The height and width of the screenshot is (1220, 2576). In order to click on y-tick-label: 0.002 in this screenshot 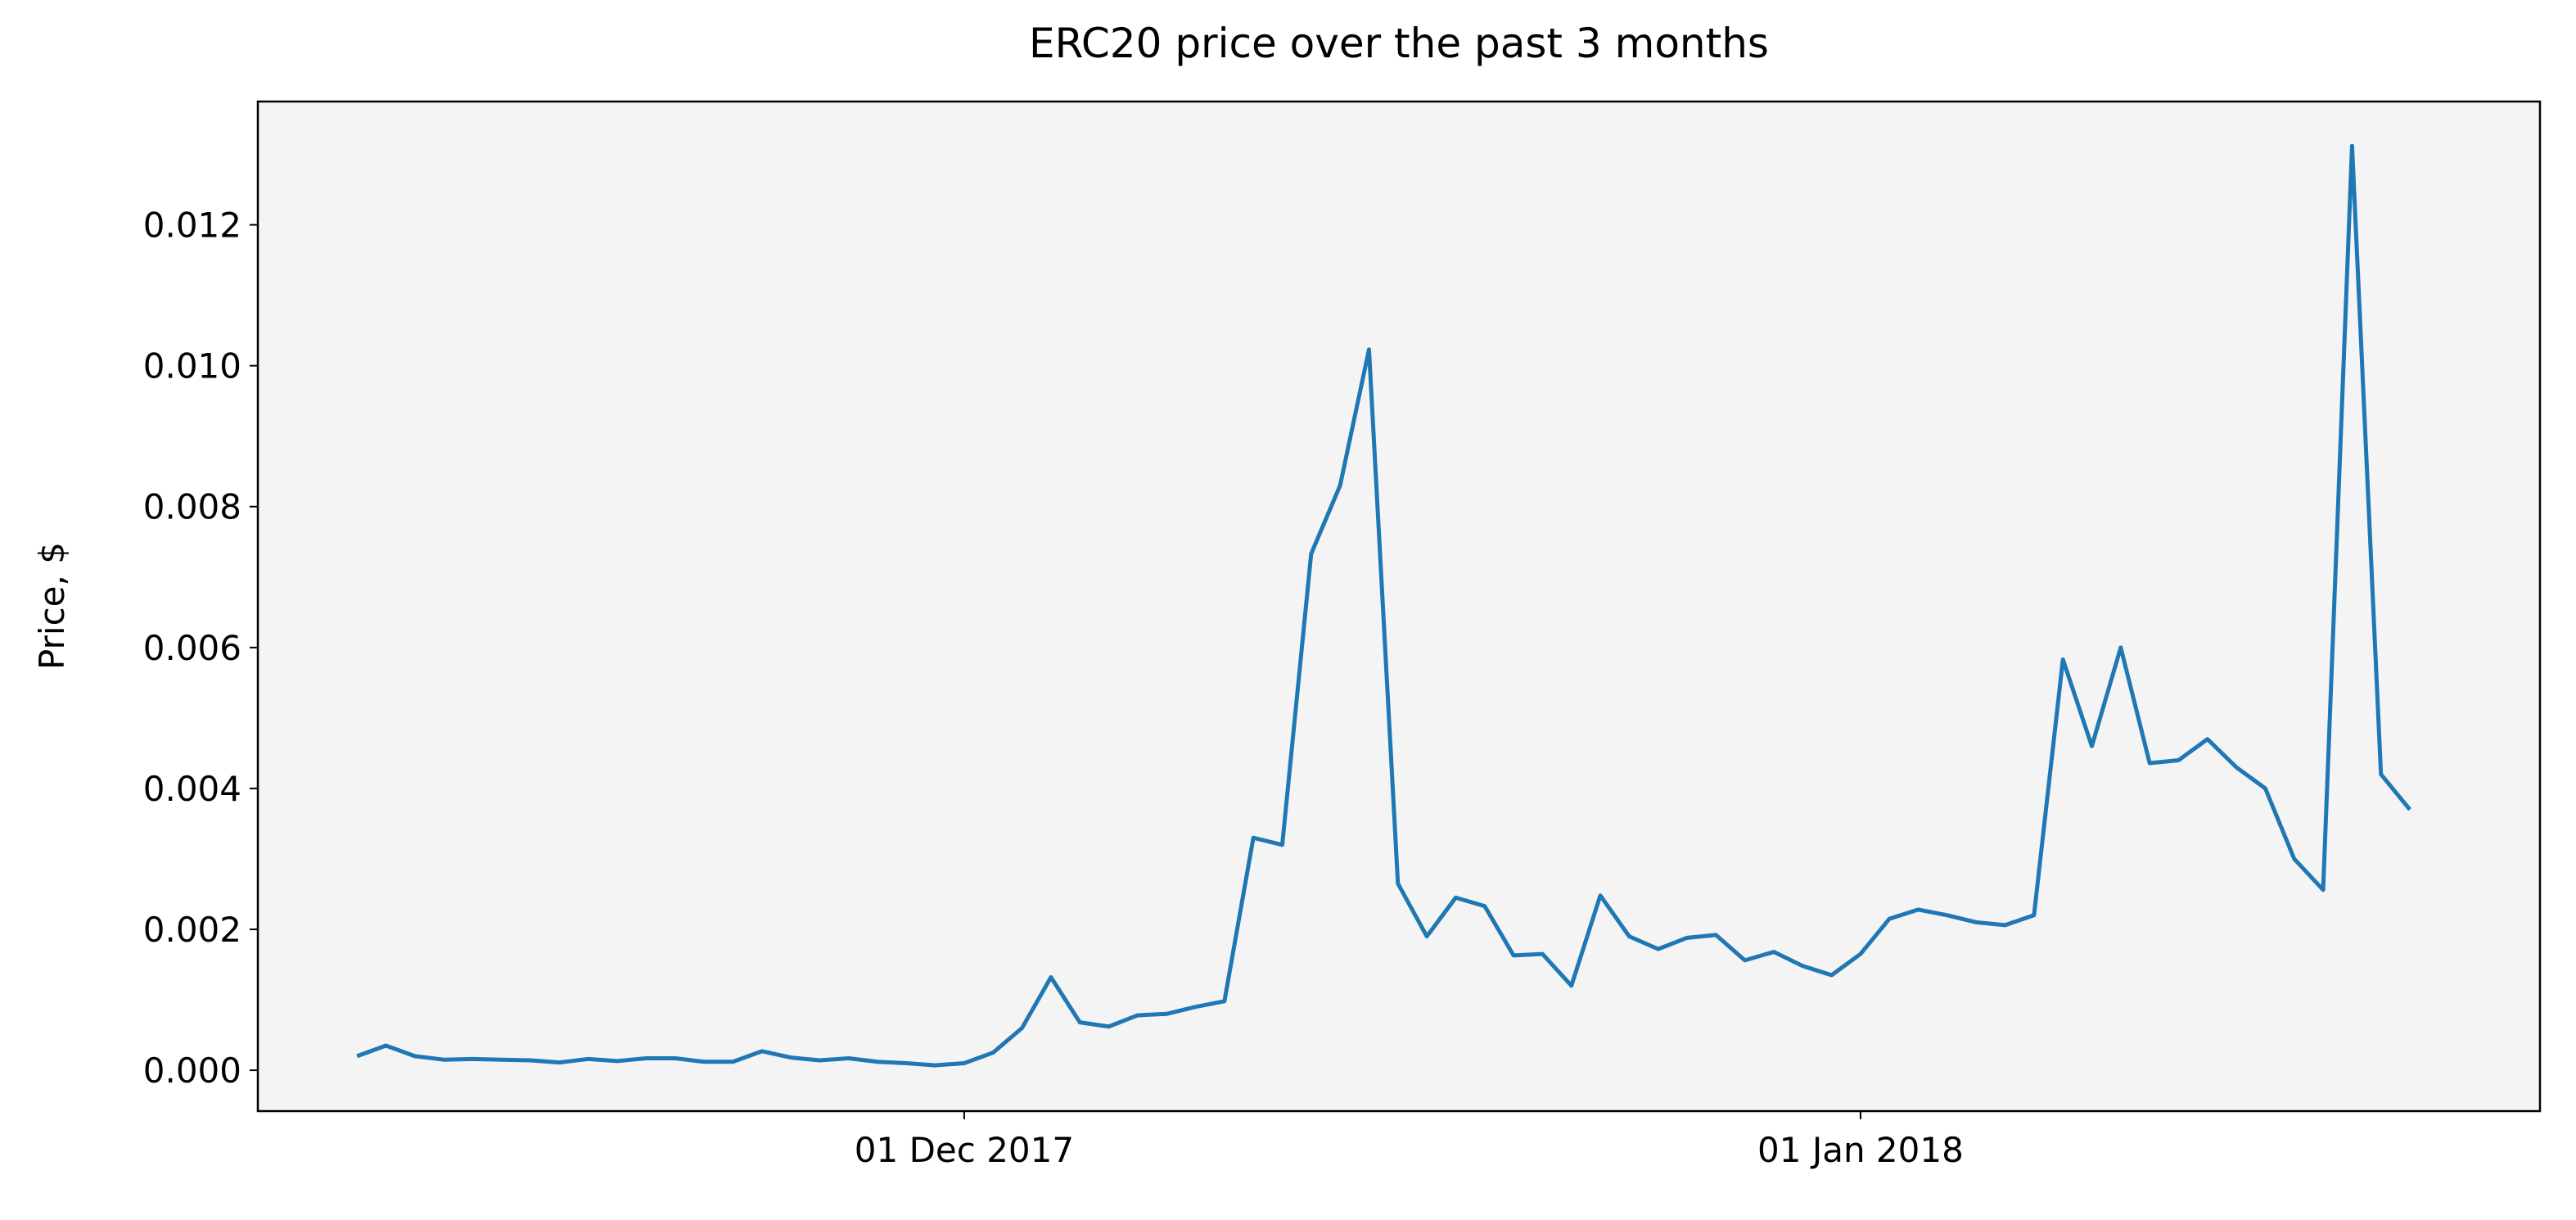, I will do `click(192, 930)`.